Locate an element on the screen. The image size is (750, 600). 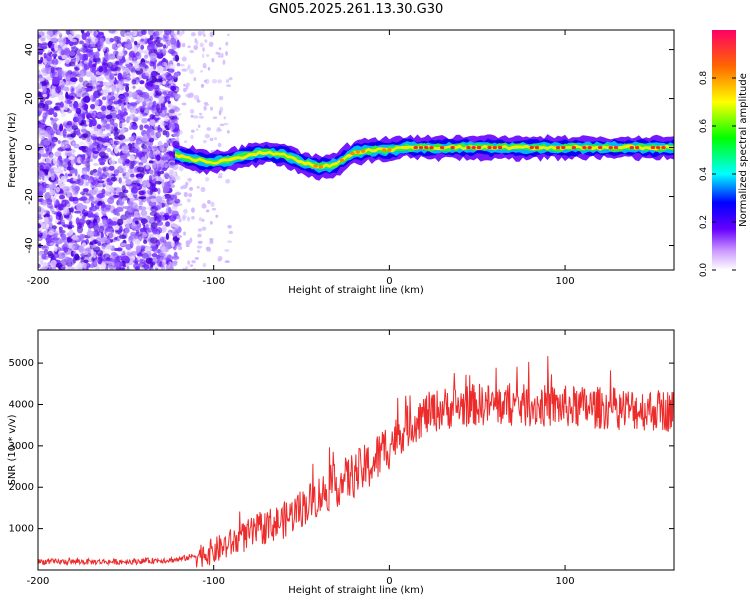
spectrogram-y-tick-label: 20 is located at coordinates (29, 98).